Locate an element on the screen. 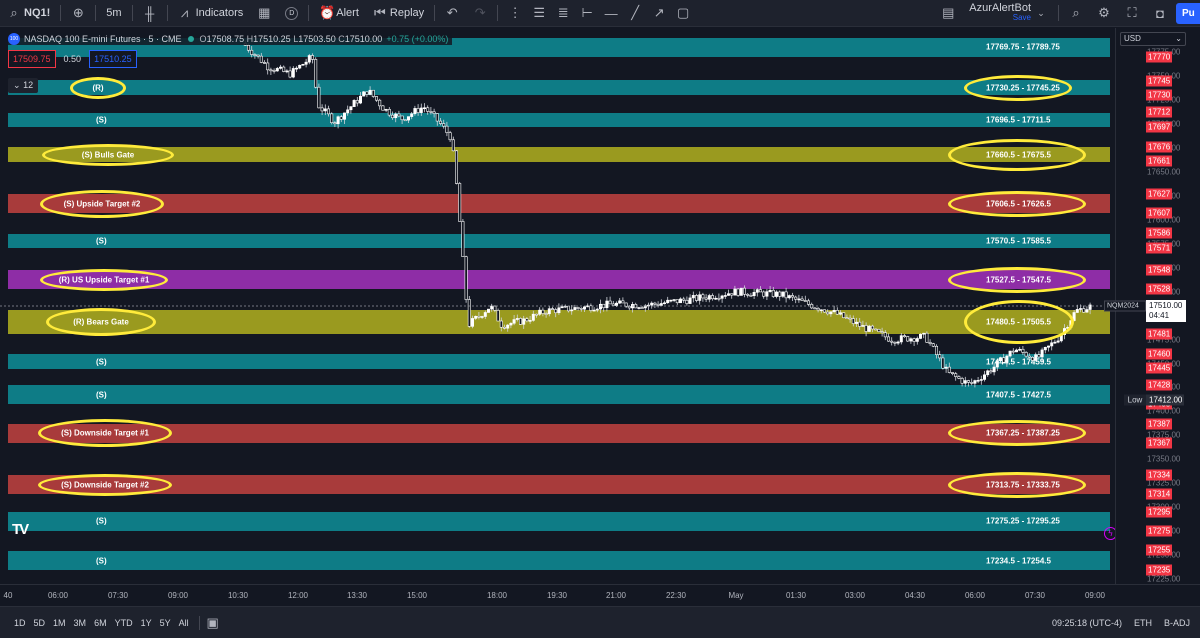 Image resolution: width=1200 pixels, height=638 pixels. layouts-button: ▦ is located at coordinates (264, 13).